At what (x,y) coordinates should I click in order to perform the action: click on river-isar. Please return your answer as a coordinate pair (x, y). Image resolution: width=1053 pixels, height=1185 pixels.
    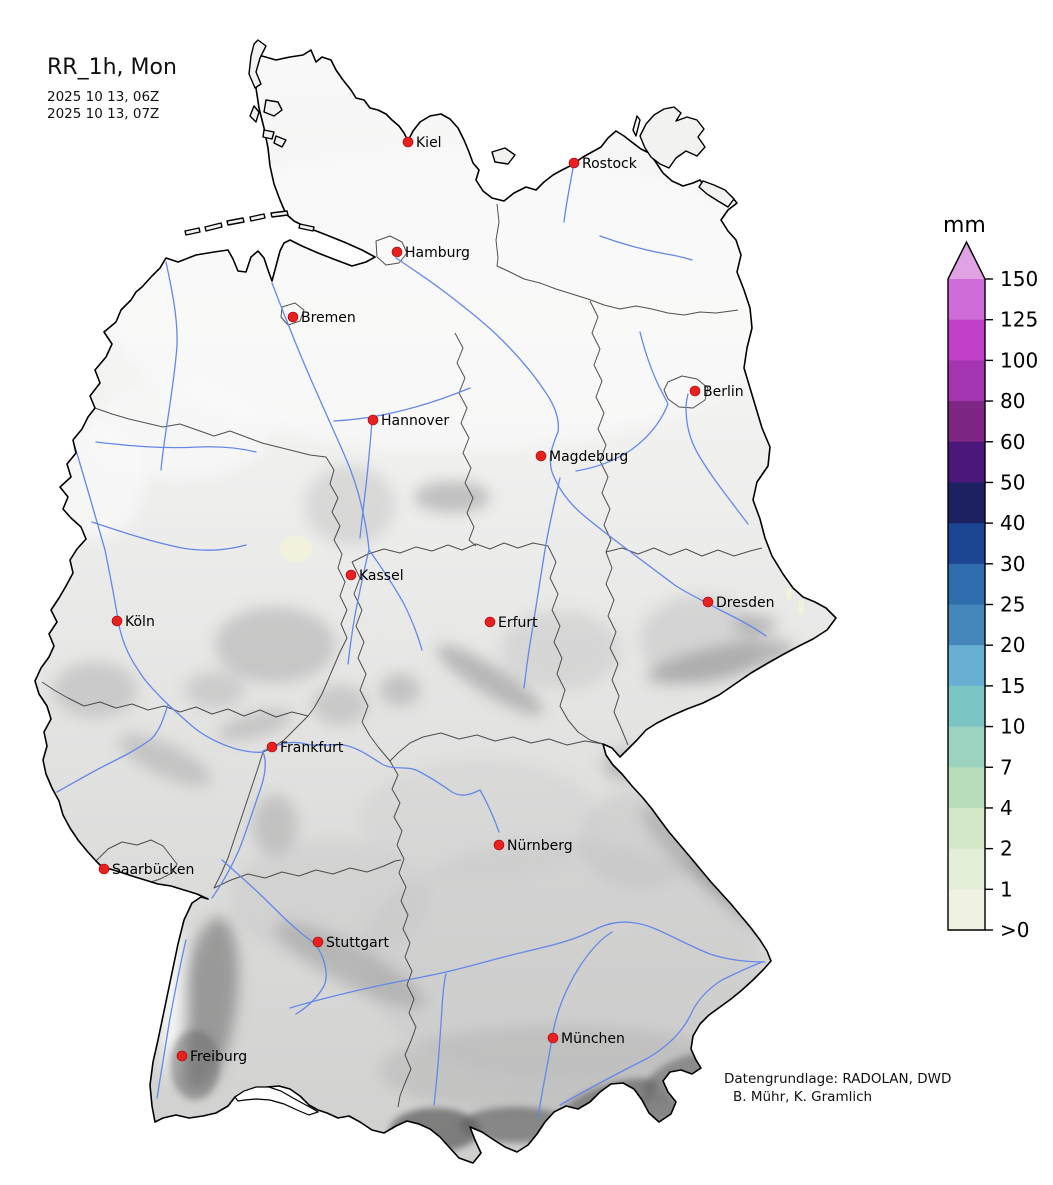
    Looking at the image, I should click on (575, 1025).